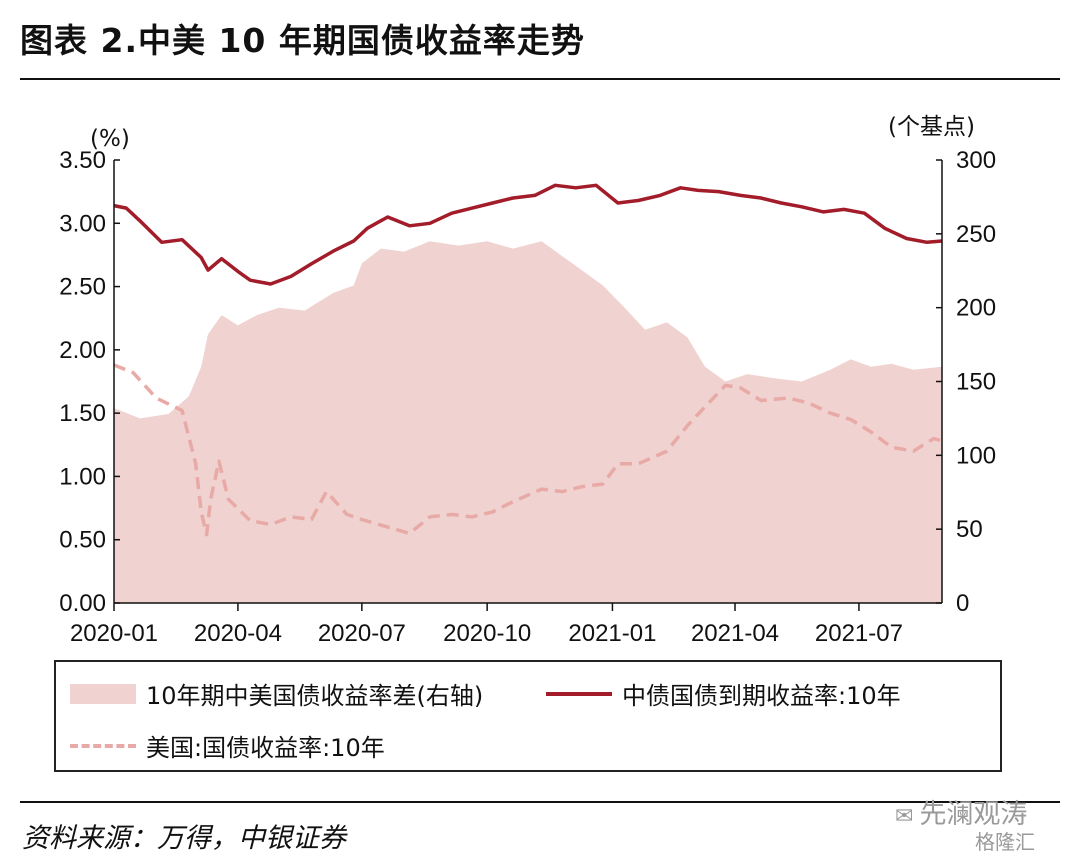 This screenshot has height=860, width=1080. I want to click on source-rule, so click(540, 802).